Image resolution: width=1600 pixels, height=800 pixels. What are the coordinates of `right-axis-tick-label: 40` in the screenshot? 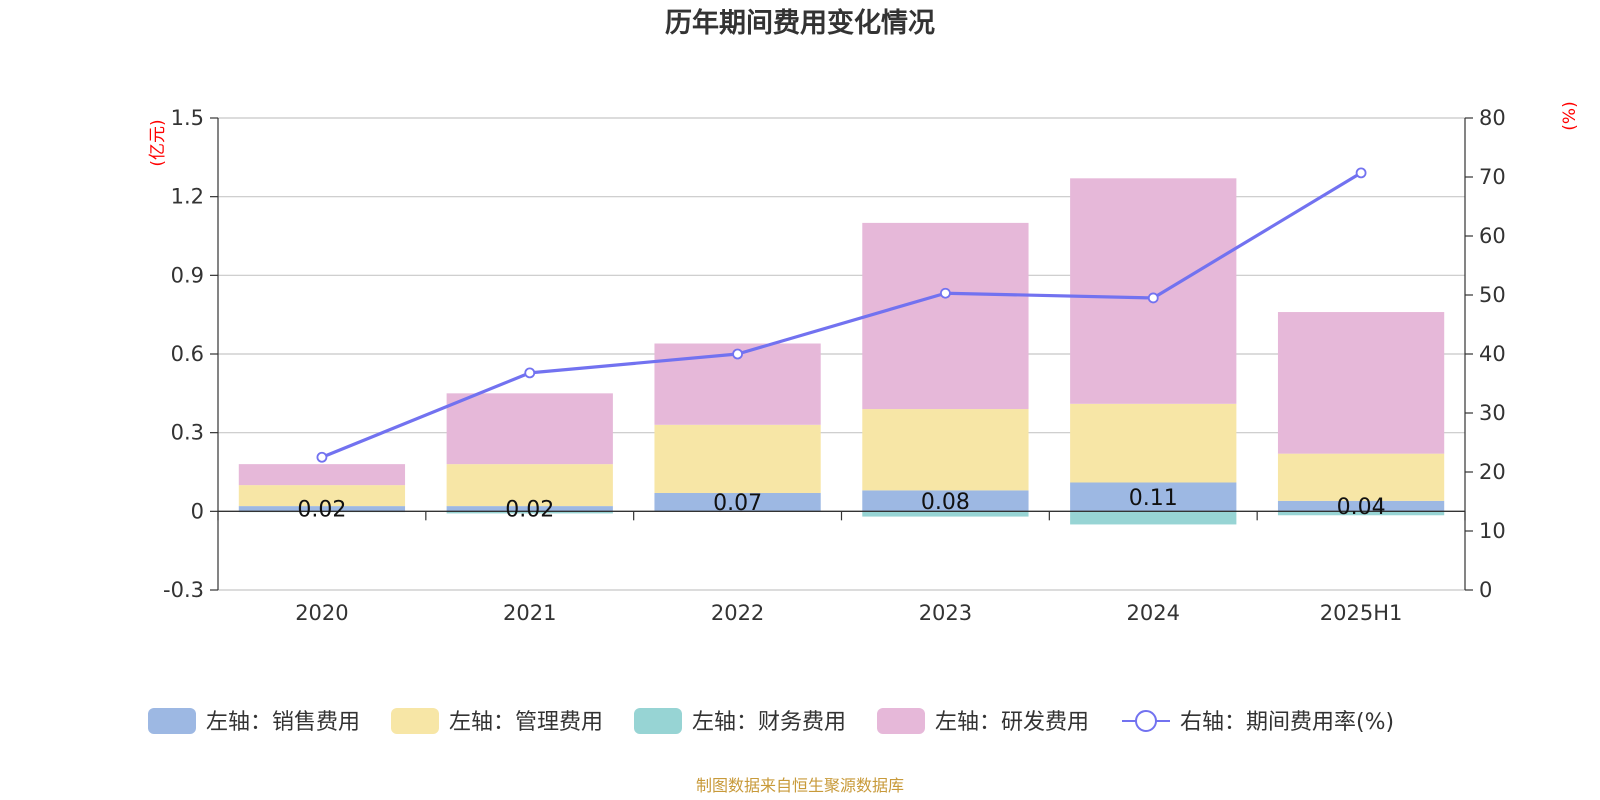 It's located at (1492, 354).